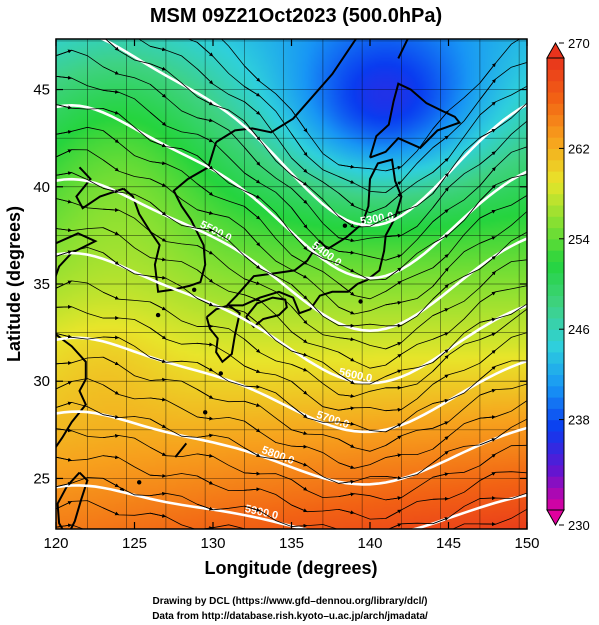  What do you see at coordinates (526, 543) in the screenshot?
I see `x-tick-label: 150` at bounding box center [526, 543].